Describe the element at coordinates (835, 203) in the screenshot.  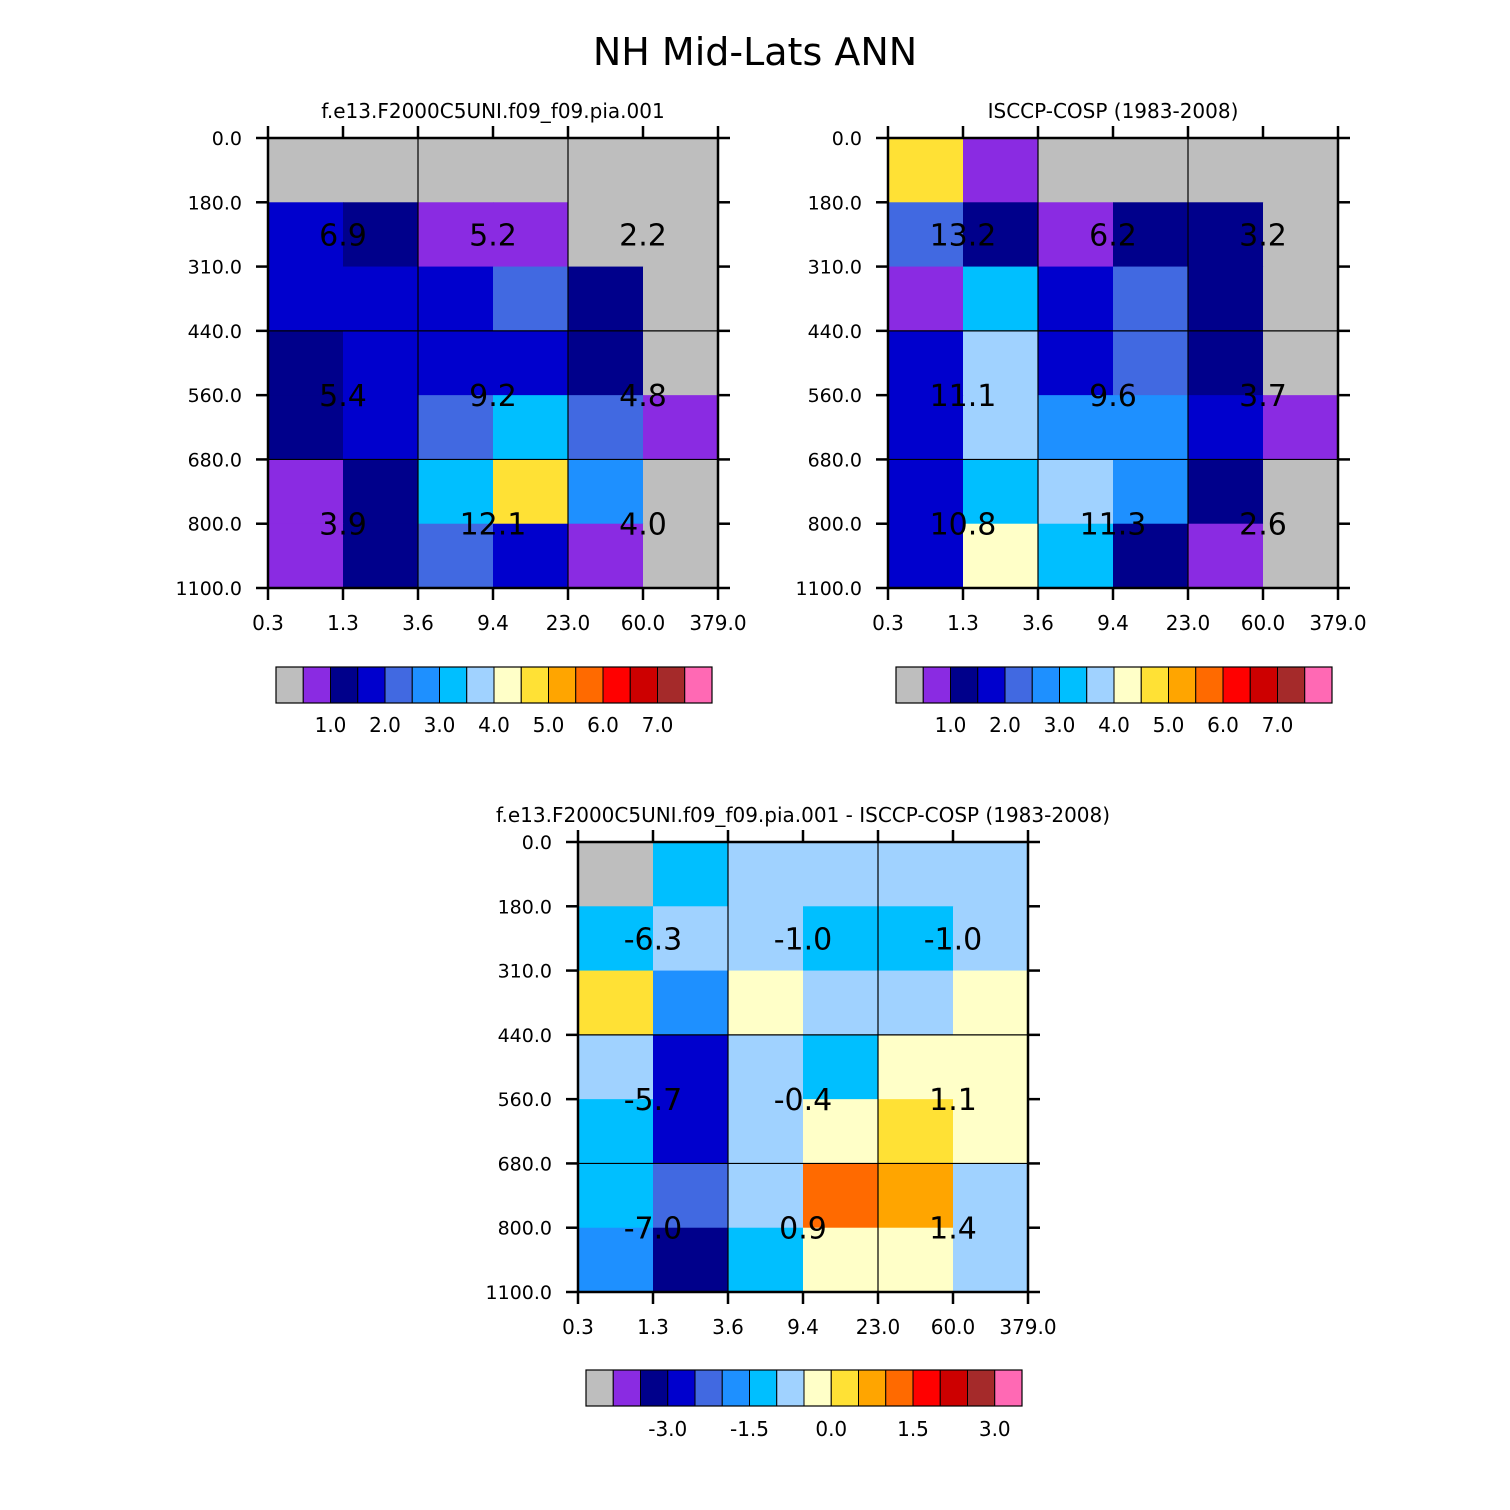
I see `y-tick-label: 180.0` at that location.